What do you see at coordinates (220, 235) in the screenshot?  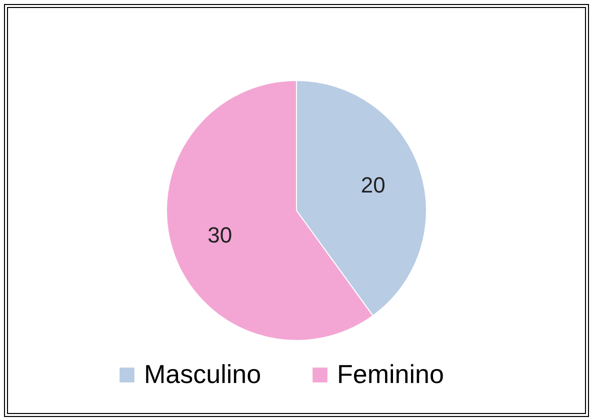 I see `data-label: 30` at bounding box center [220, 235].